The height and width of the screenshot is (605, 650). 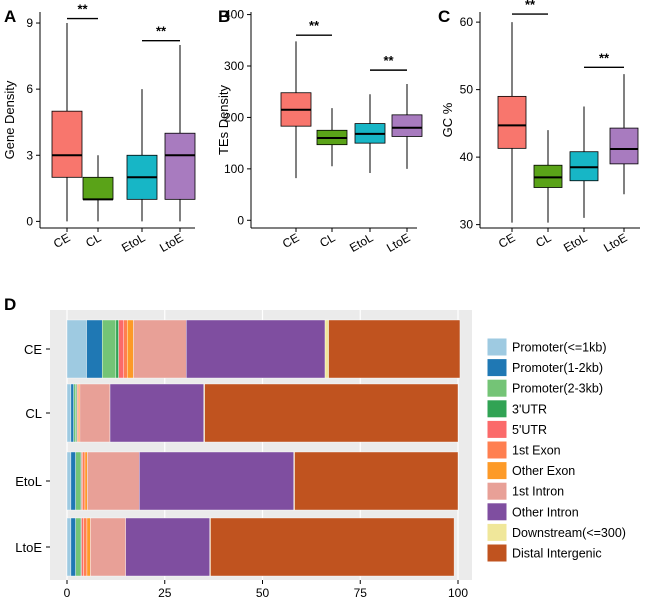 What do you see at coordinates (28, 547) in the screenshot?
I see `panel-d-y-tick-label: LtoE` at bounding box center [28, 547].